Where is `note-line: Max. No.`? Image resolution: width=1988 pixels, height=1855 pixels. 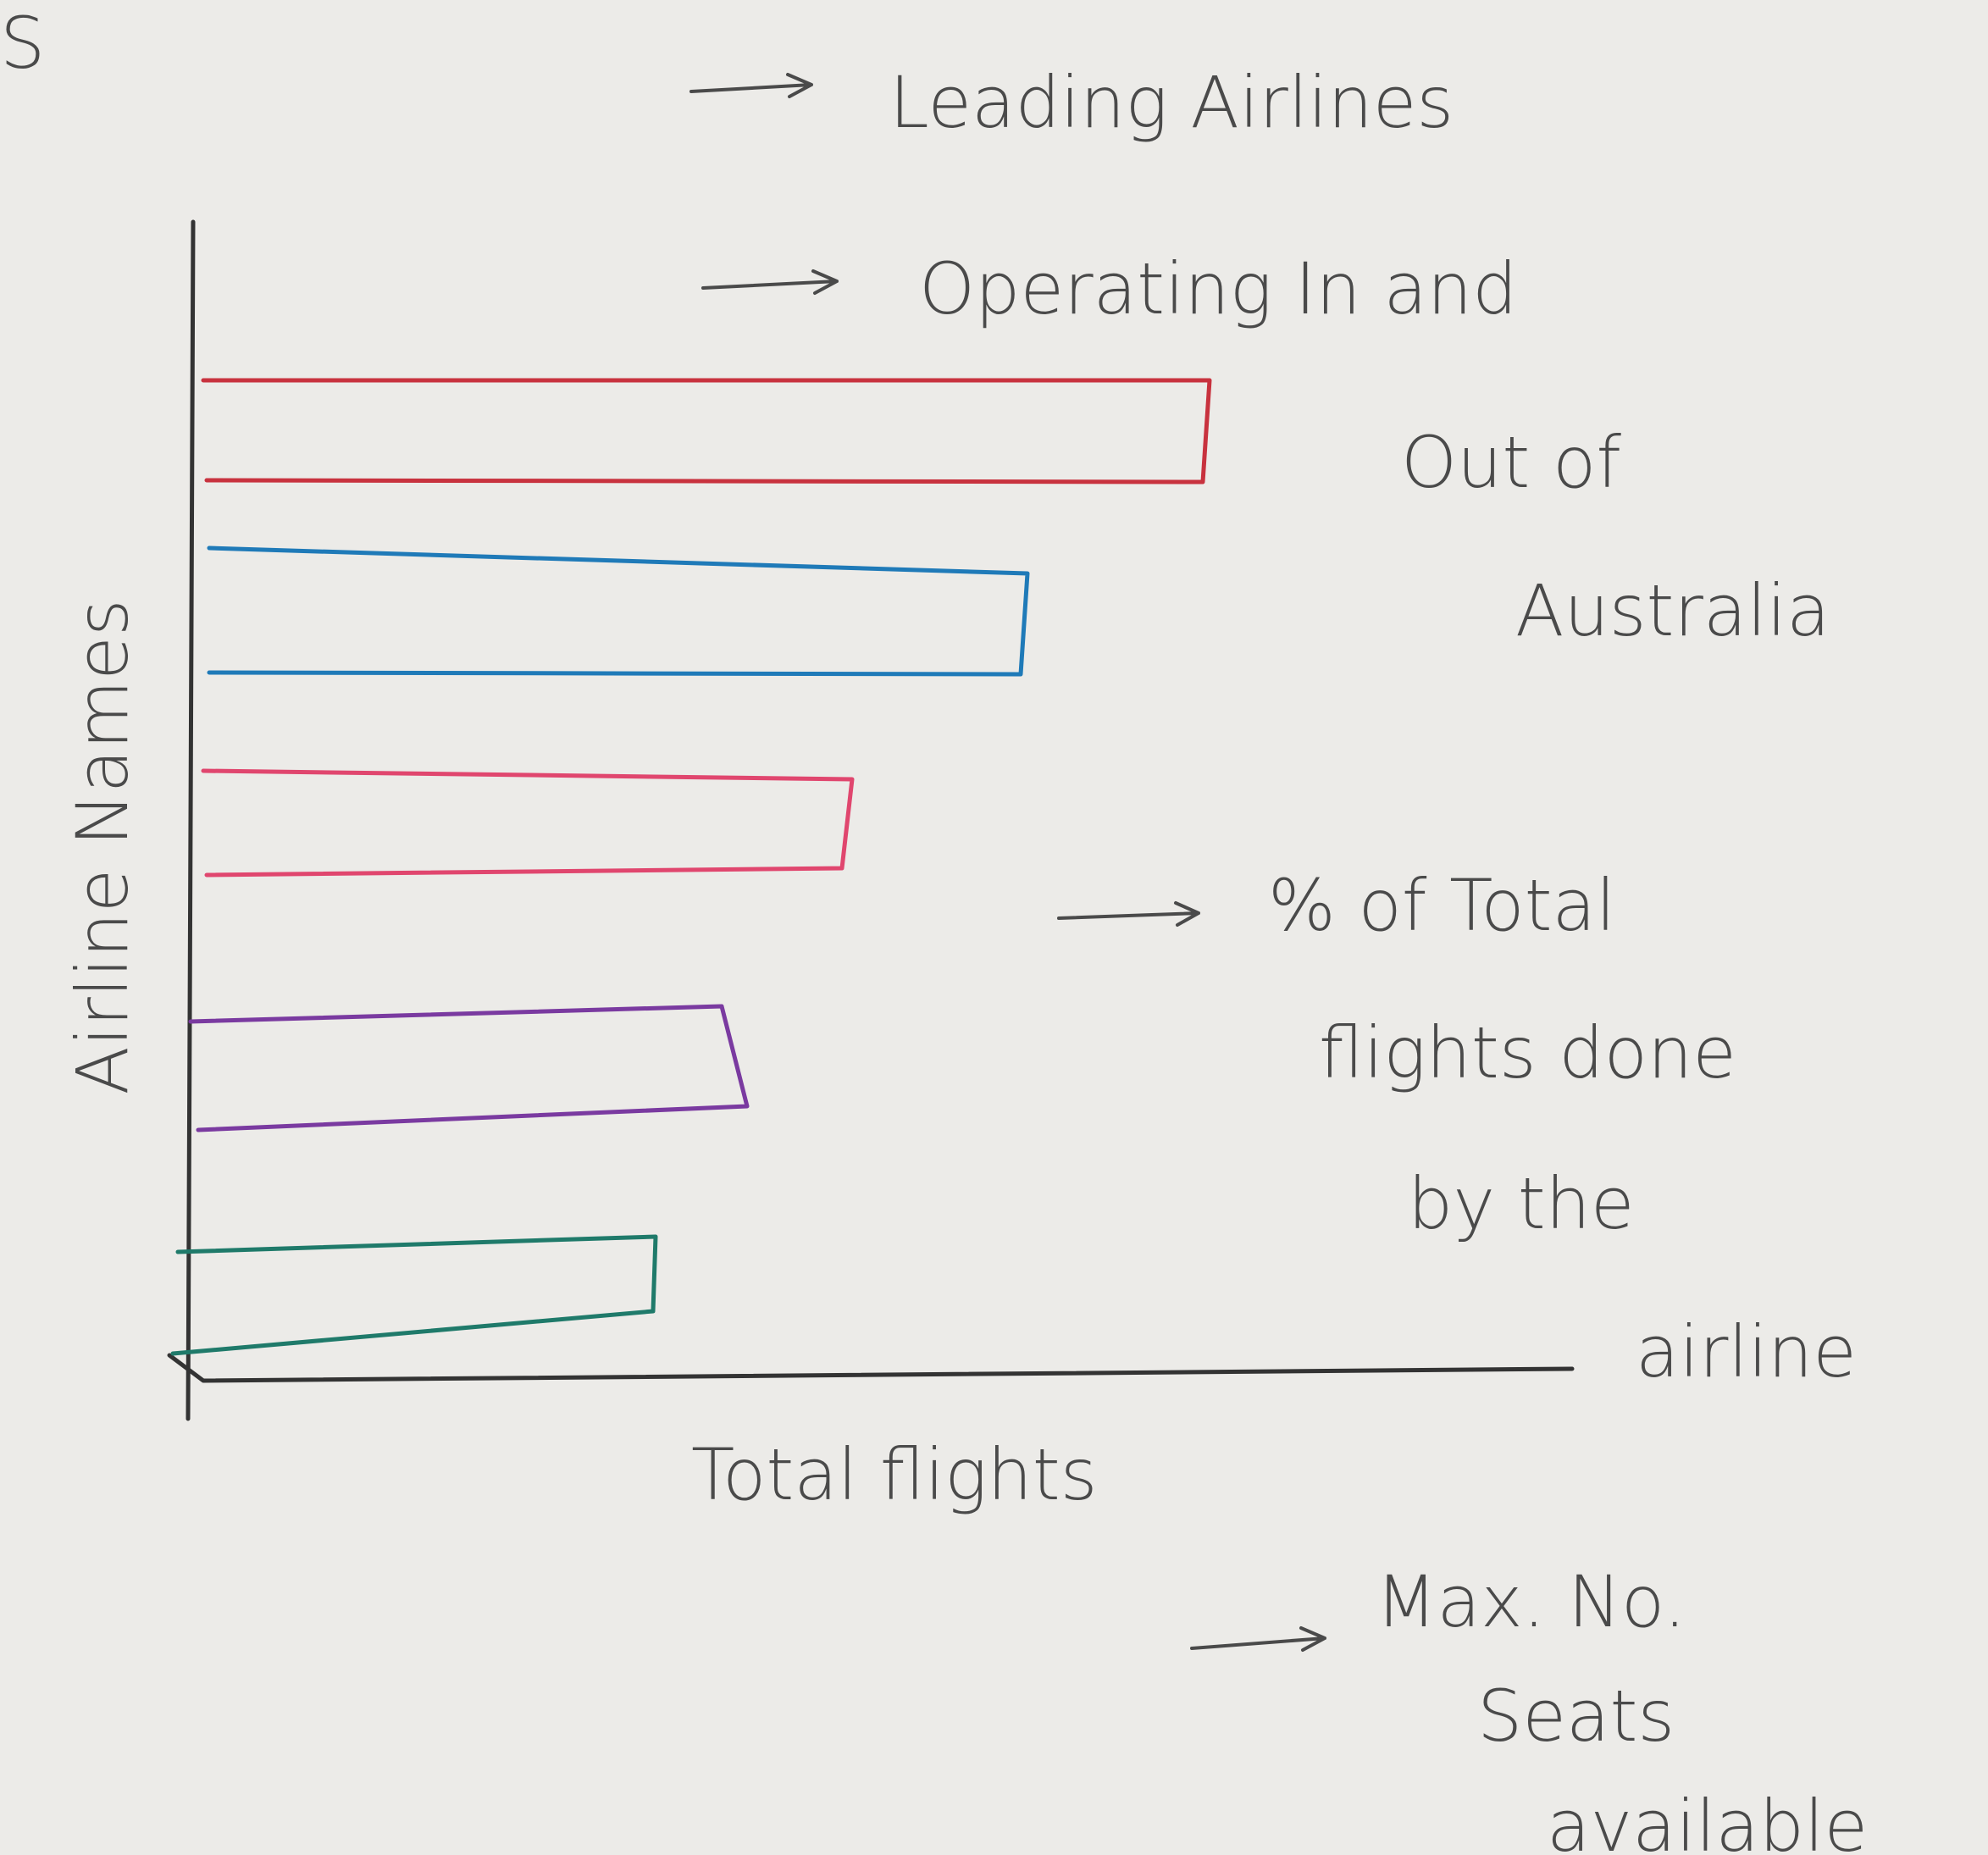
note-line: Max. No. is located at coordinates (1531, 1601).